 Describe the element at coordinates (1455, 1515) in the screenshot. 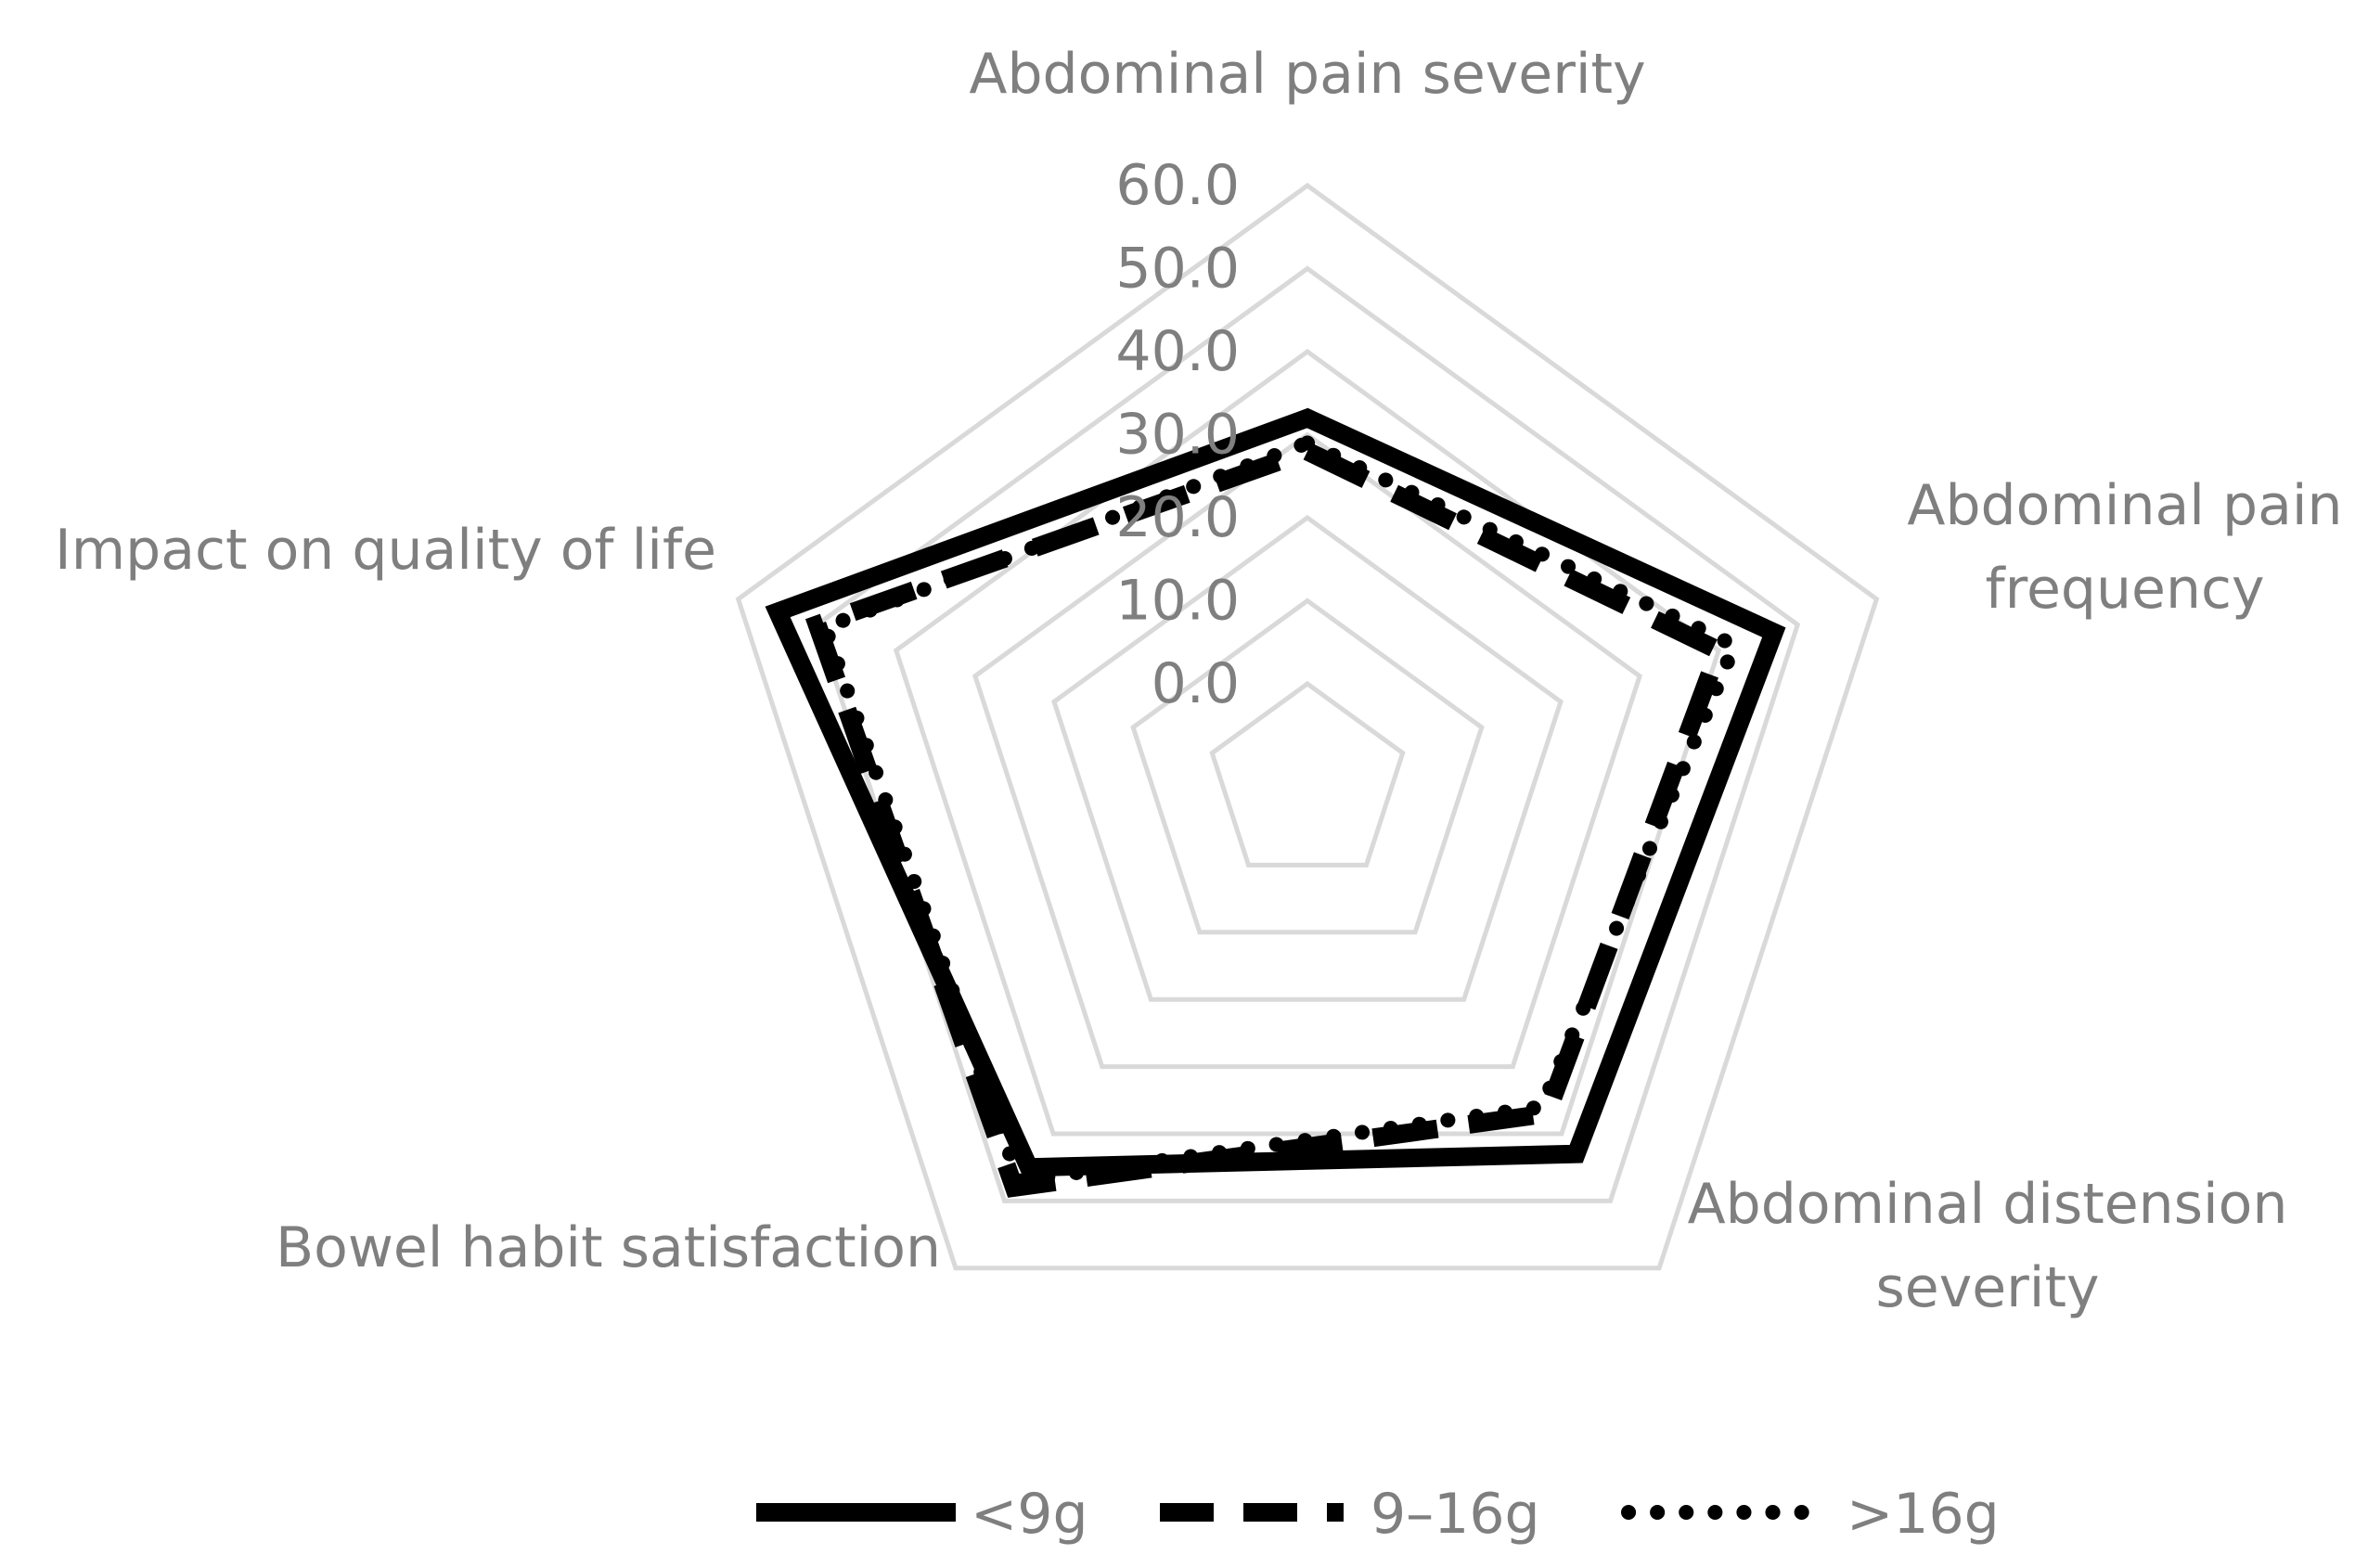

I see `legend-label: 9–16g` at that location.